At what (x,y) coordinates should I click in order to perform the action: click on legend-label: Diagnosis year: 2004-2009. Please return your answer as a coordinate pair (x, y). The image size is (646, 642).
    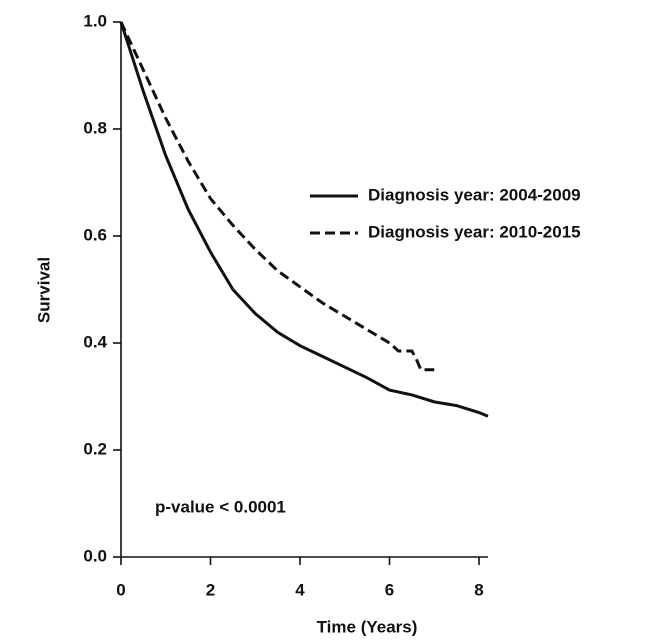
    Looking at the image, I should click on (474, 194).